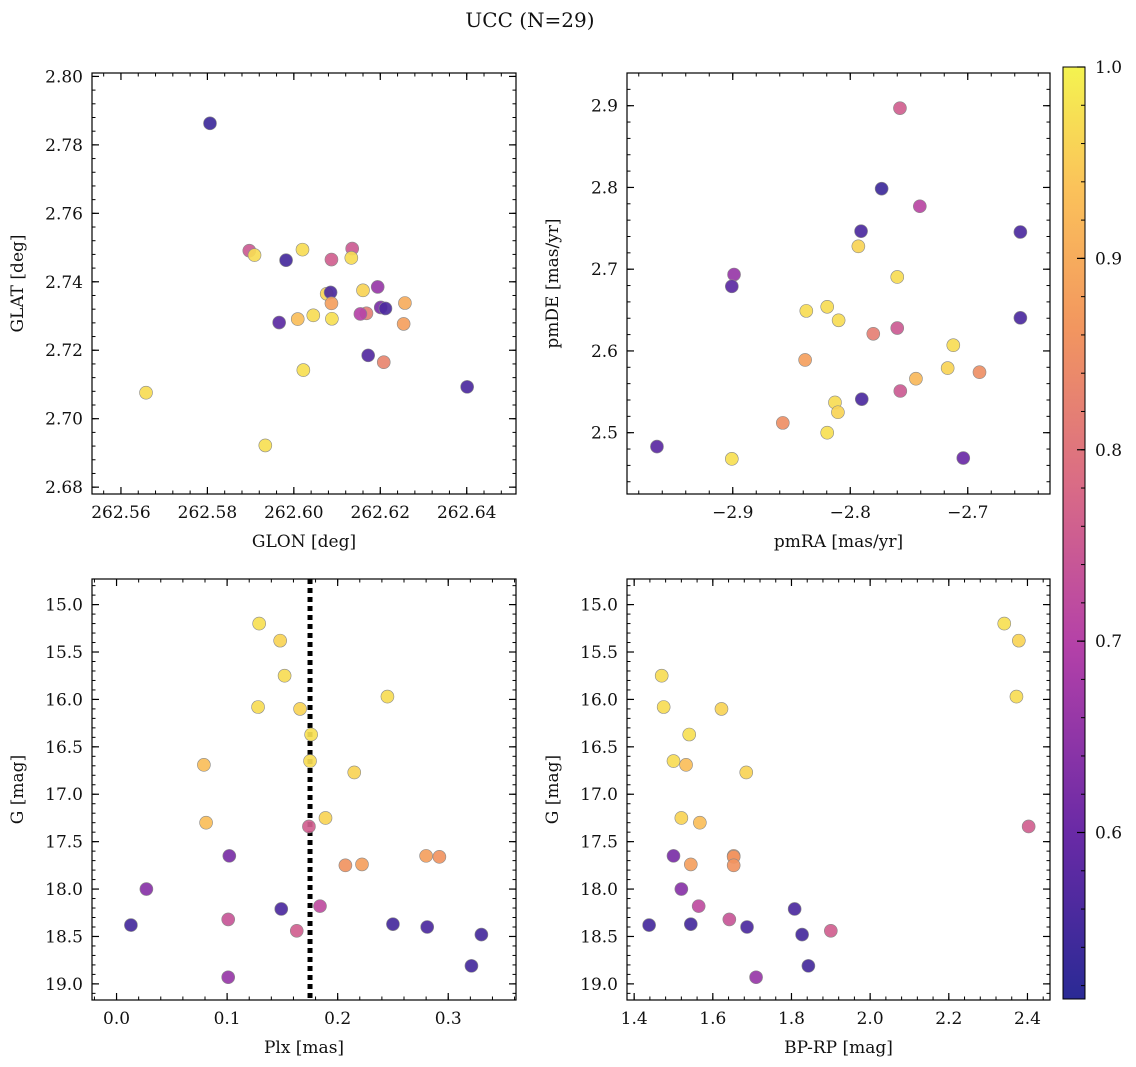  What do you see at coordinates (599, 748) in the screenshot?
I see `y-tick-label: 16.5` at bounding box center [599, 748].